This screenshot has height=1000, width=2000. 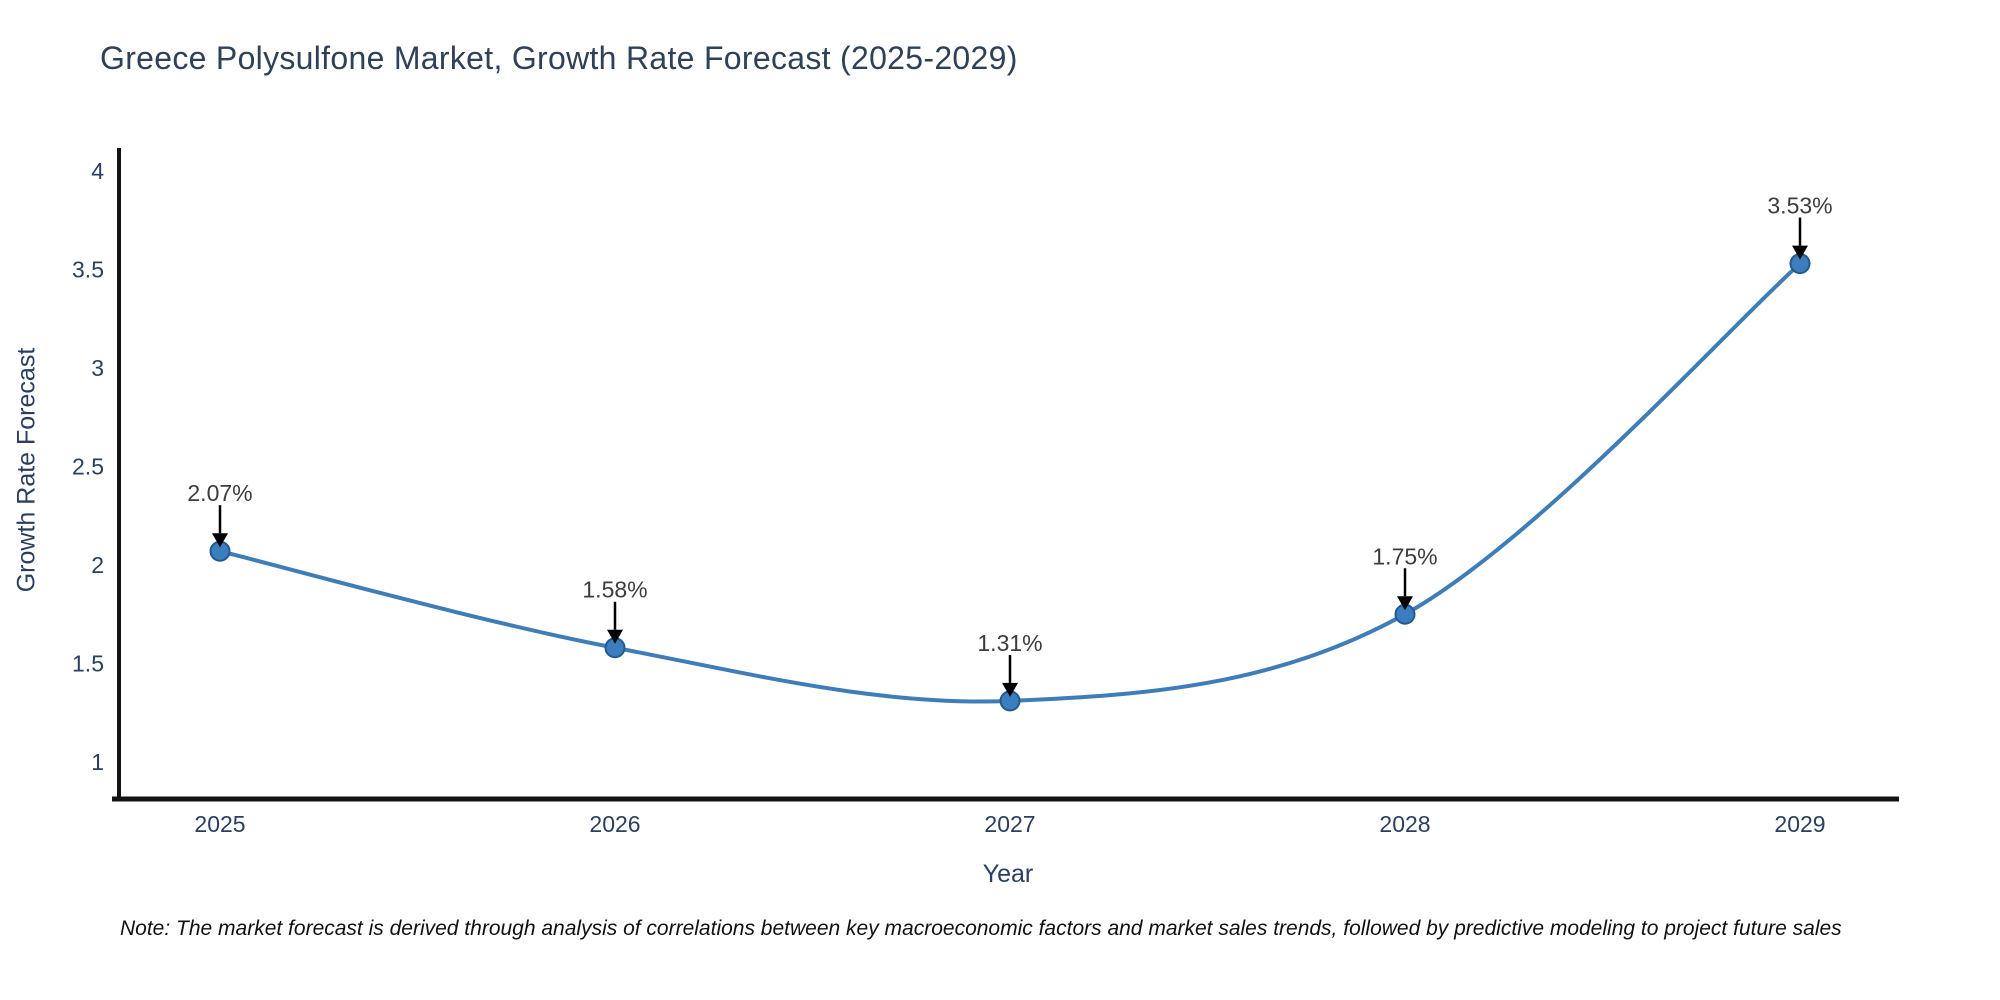 I want to click on annotation-label: 2.07%, so click(x=219, y=493).